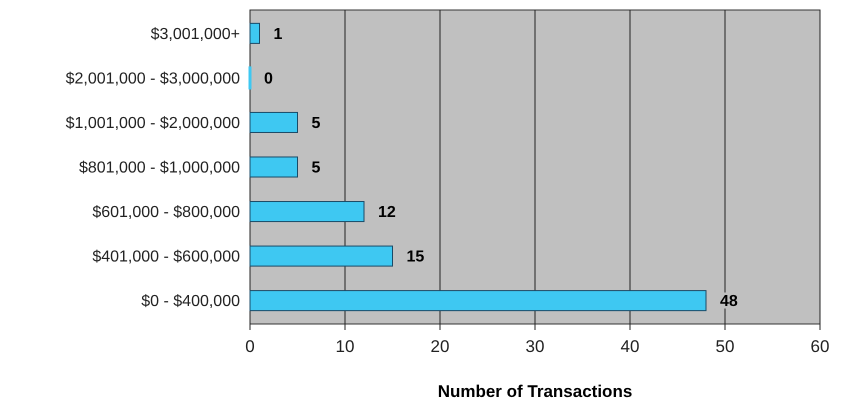 This screenshot has height=409, width=845. What do you see at coordinates (159, 168) in the screenshot?
I see `y-tick-label: $801,000 - $1,000,000` at bounding box center [159, 168].